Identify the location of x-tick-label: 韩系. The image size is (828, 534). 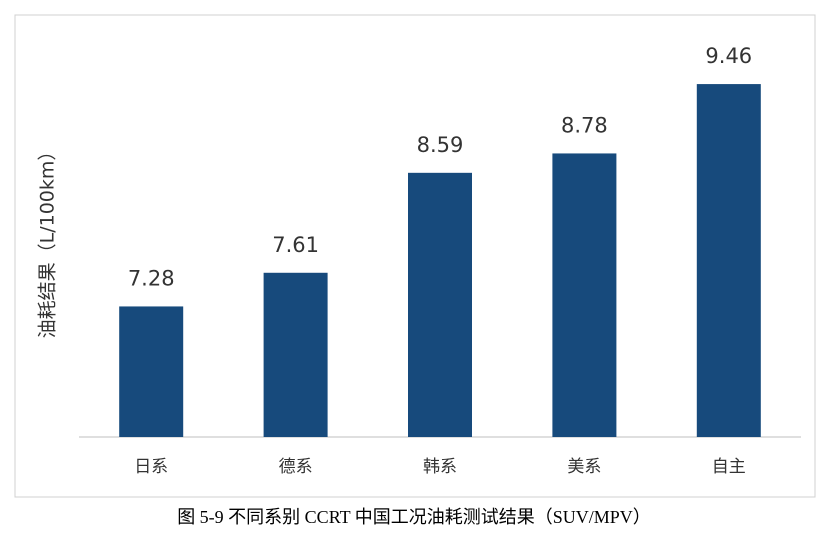
(440, 467).